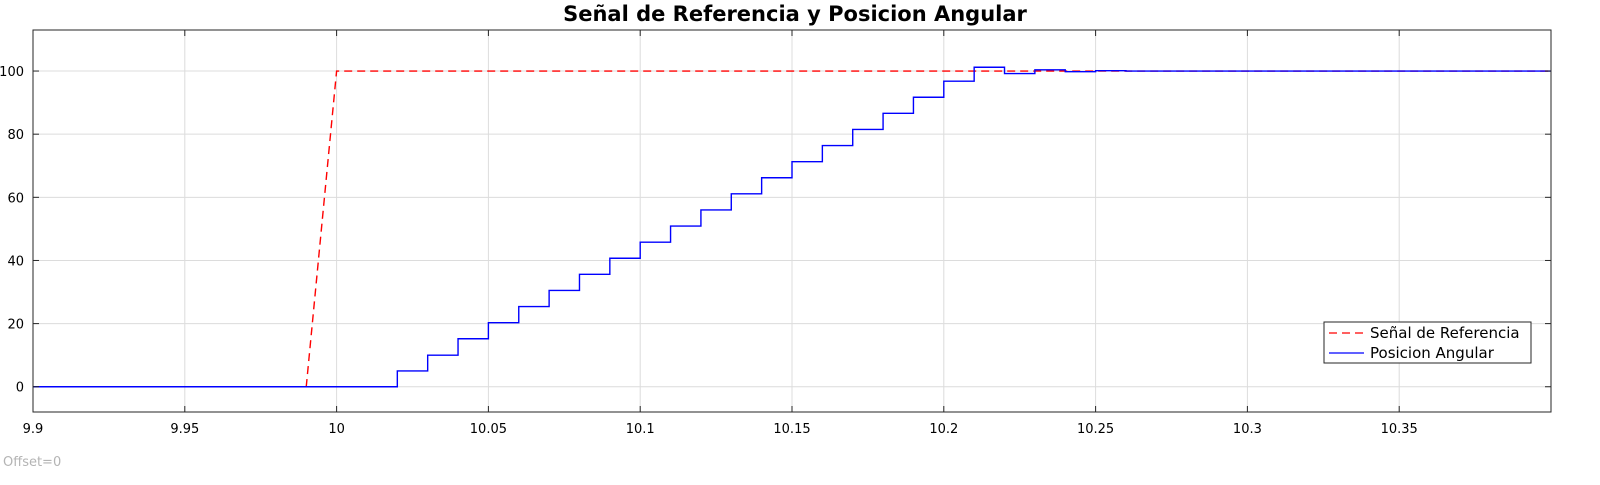 Image resolution: width=1600 pixels, height=485 pixels. I want to click on offset-label: Offset=0, so click(32, 462).